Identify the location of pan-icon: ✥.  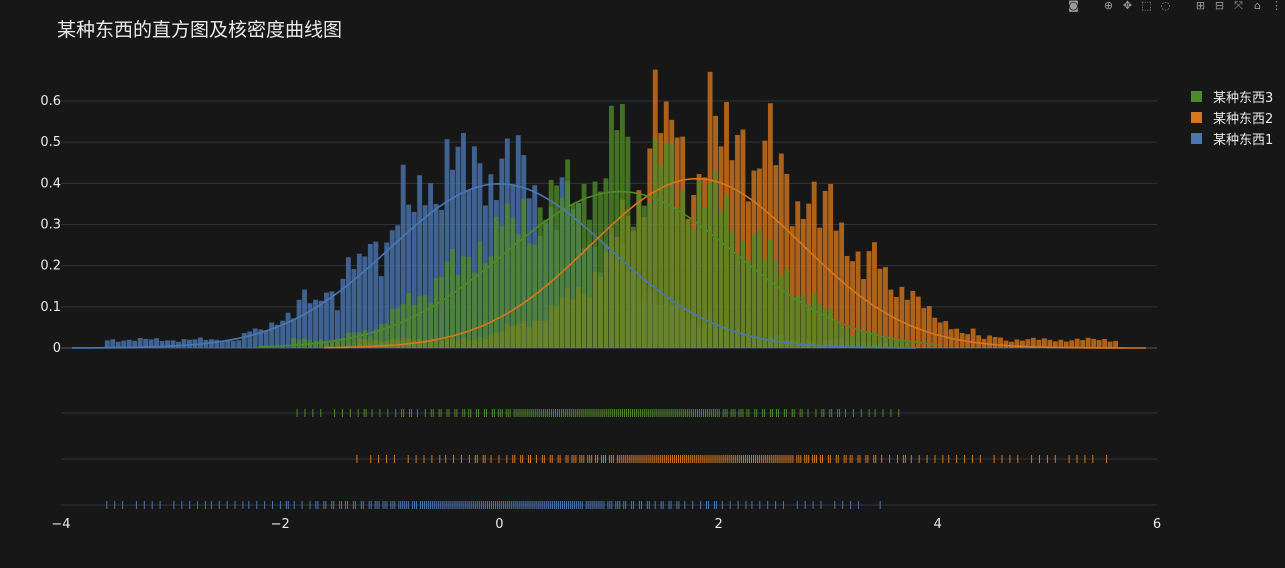
(1127, 6).